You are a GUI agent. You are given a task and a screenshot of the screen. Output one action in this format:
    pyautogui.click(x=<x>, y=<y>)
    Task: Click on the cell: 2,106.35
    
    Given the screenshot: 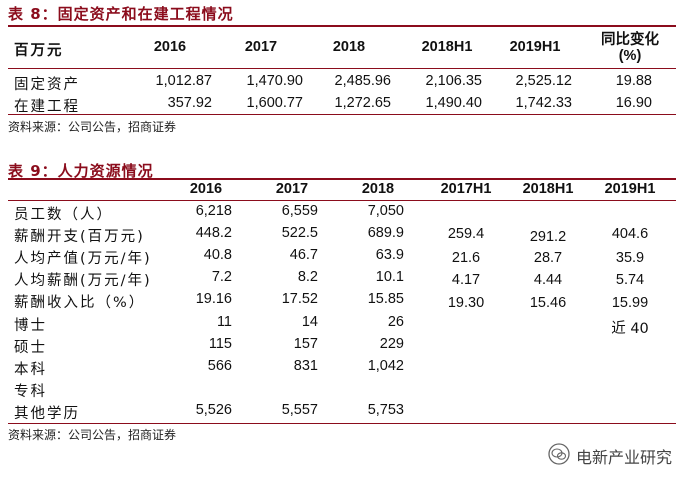 What is the action you would take?
    pyautogui.click(x=453, y=81)
    